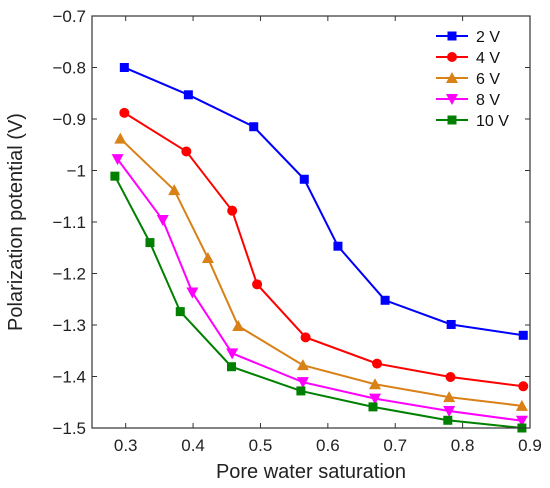 This screenshot has height=488, width=550. I want to click on y-axis-label: Polarization potential (V), so click(16, 222).